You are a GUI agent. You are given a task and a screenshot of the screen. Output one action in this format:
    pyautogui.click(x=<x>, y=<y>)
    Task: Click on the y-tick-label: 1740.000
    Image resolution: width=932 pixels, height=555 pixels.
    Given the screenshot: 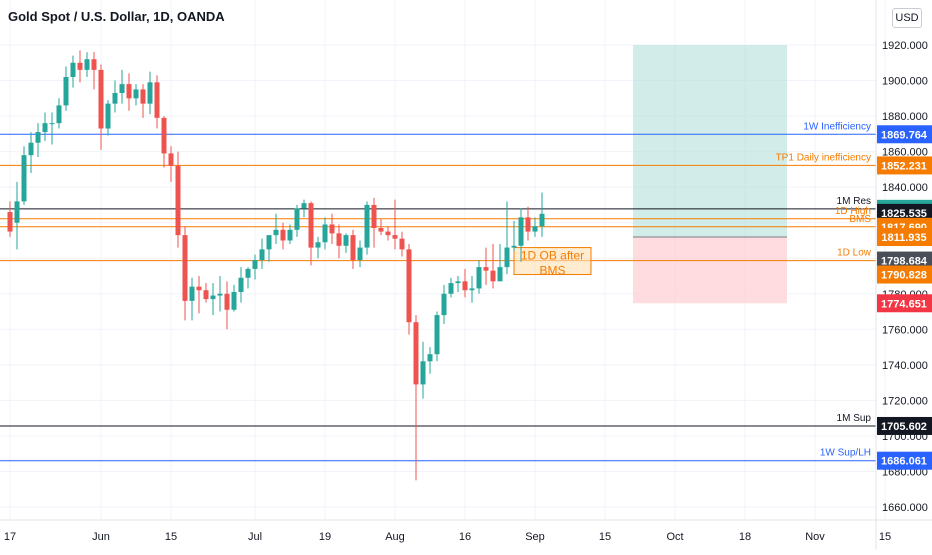 What is the action you would take?
    pyautogui.click(x=905, y=366)
    